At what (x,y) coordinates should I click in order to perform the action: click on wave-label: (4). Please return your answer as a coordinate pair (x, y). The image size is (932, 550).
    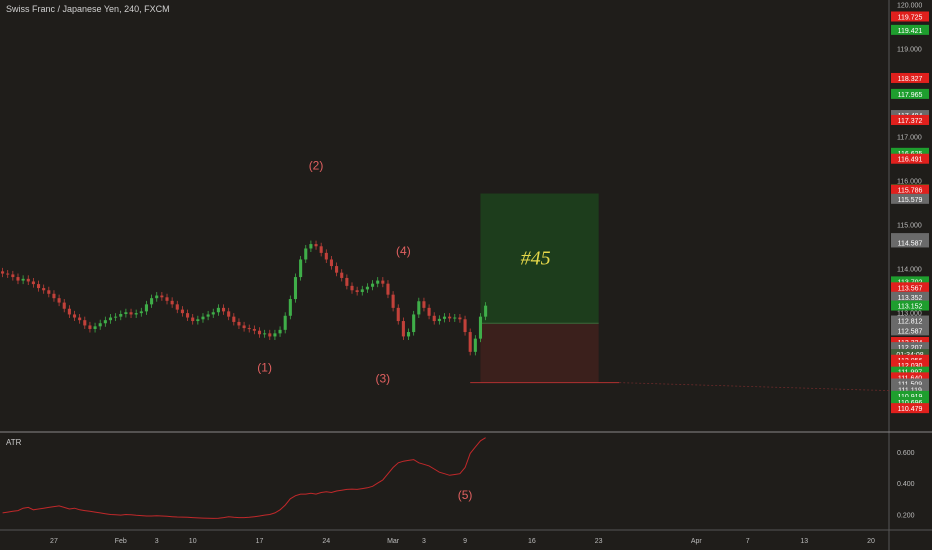
    Looking at the image, I should click on (403, 251).